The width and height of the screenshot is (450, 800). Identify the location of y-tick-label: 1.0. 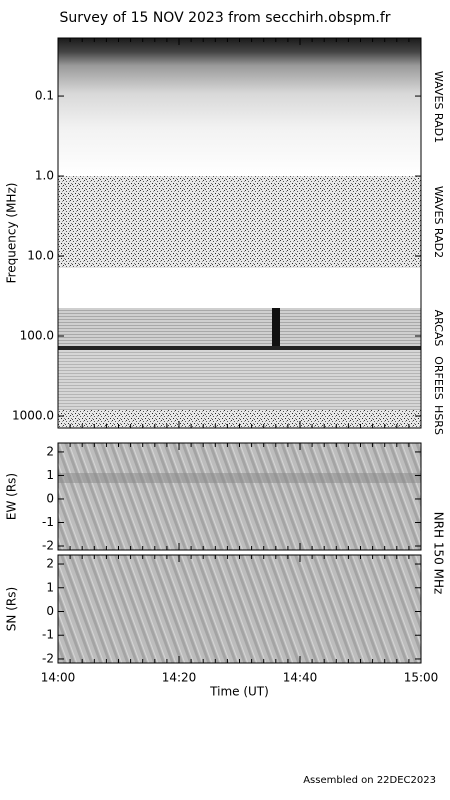
(44, 176).